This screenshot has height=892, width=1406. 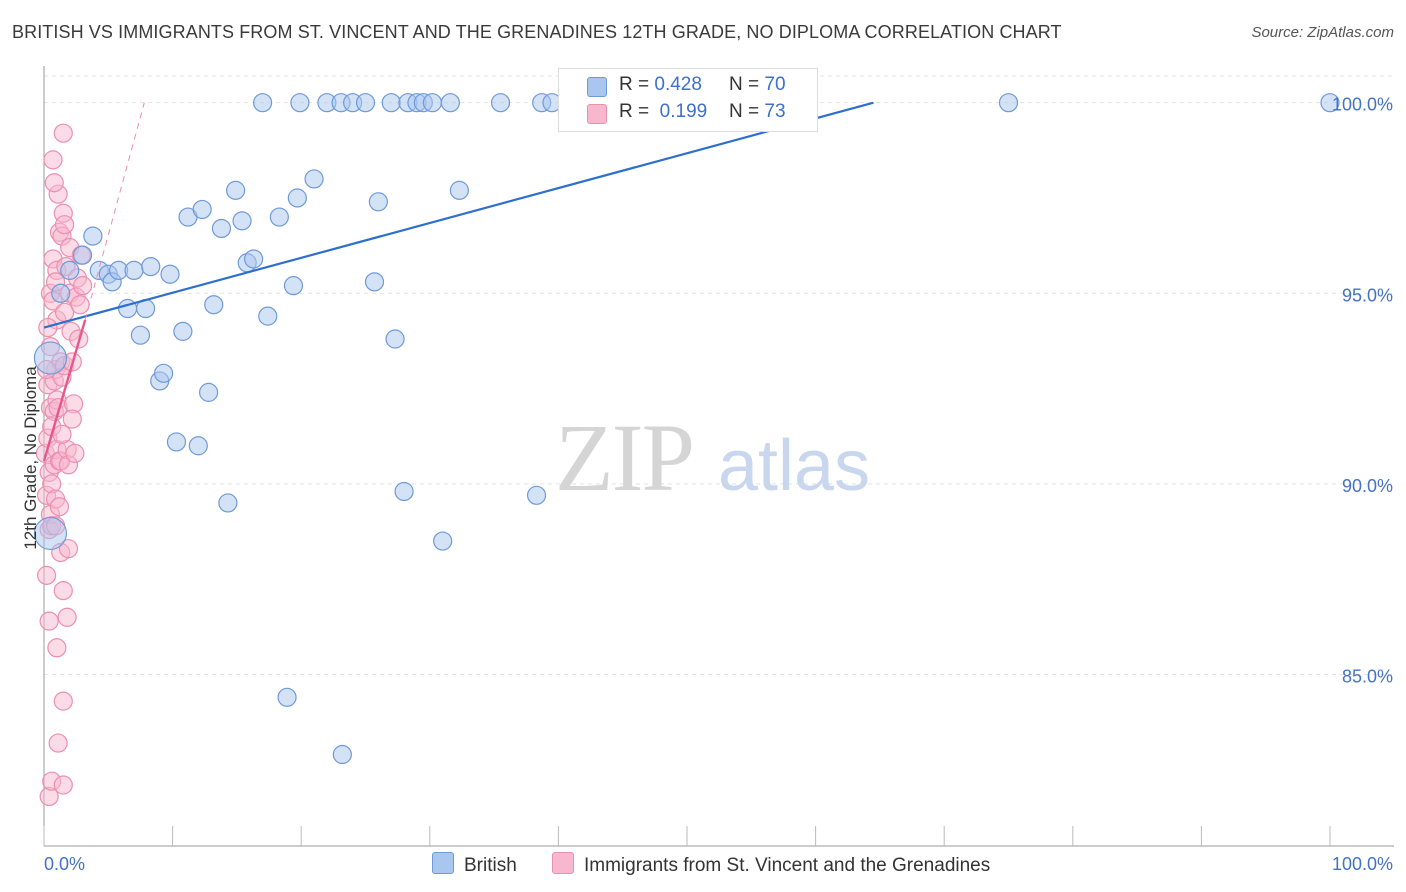 I want to click on y-tick-label: 85.0%, so click(x=1367, y=676).